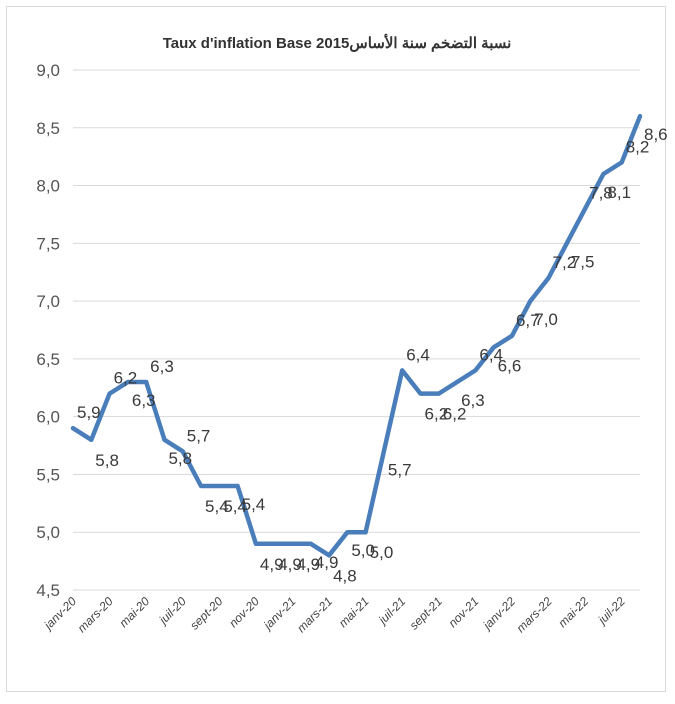 Image resolution: width=675 pixels, height=704 pixels. Describe the element at coordinates (244, 612) in the screenshot. I see `x-tick-label: nov-20` at that location.